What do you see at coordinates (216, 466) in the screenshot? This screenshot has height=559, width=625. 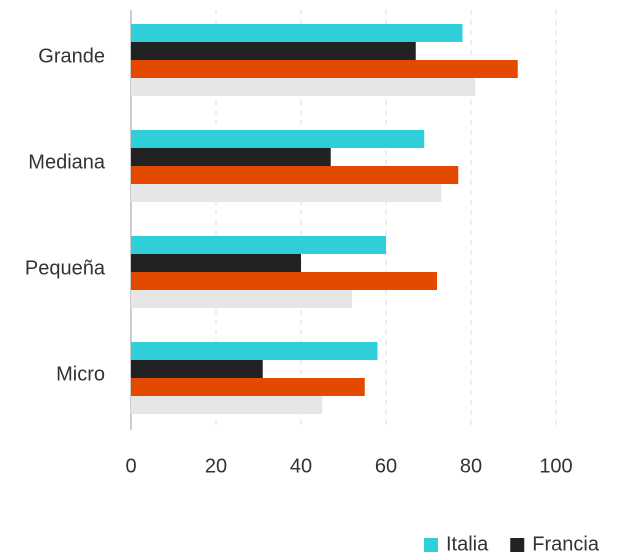 I see `x-tick-label: 20` at bounding box center [216, 466].